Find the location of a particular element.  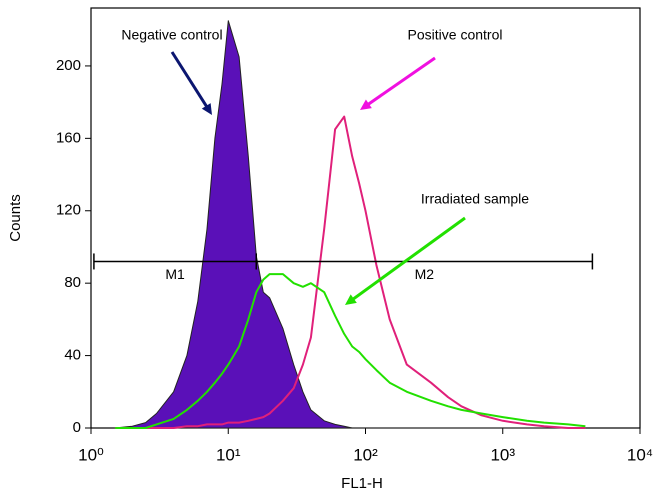

x-tick-label: 10¹ is located at coordinates (228, 454).